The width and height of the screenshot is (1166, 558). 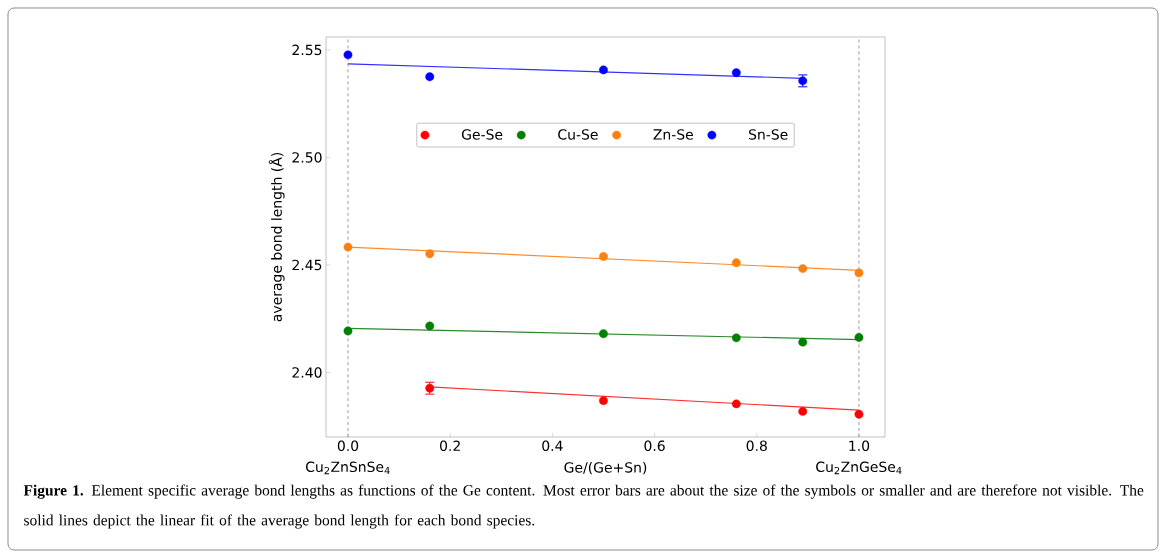 I want to click on y-tick-label: 2.55, so click(x=307, y=50).